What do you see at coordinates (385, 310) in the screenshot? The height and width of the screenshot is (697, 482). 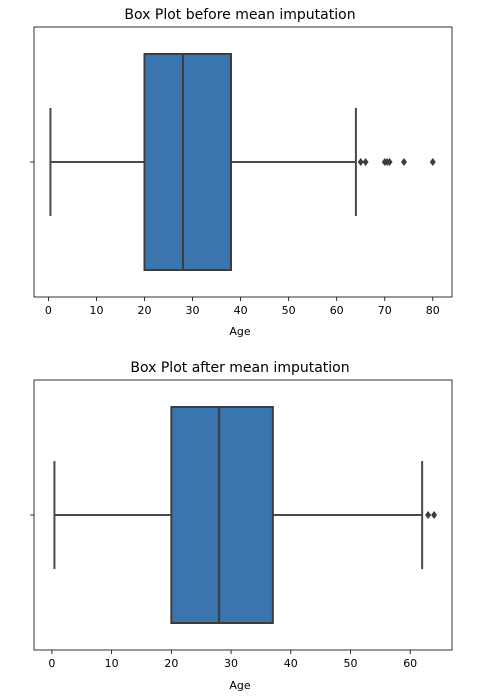 I see `x-tick-label: 70` at bounding box center [385, 310].